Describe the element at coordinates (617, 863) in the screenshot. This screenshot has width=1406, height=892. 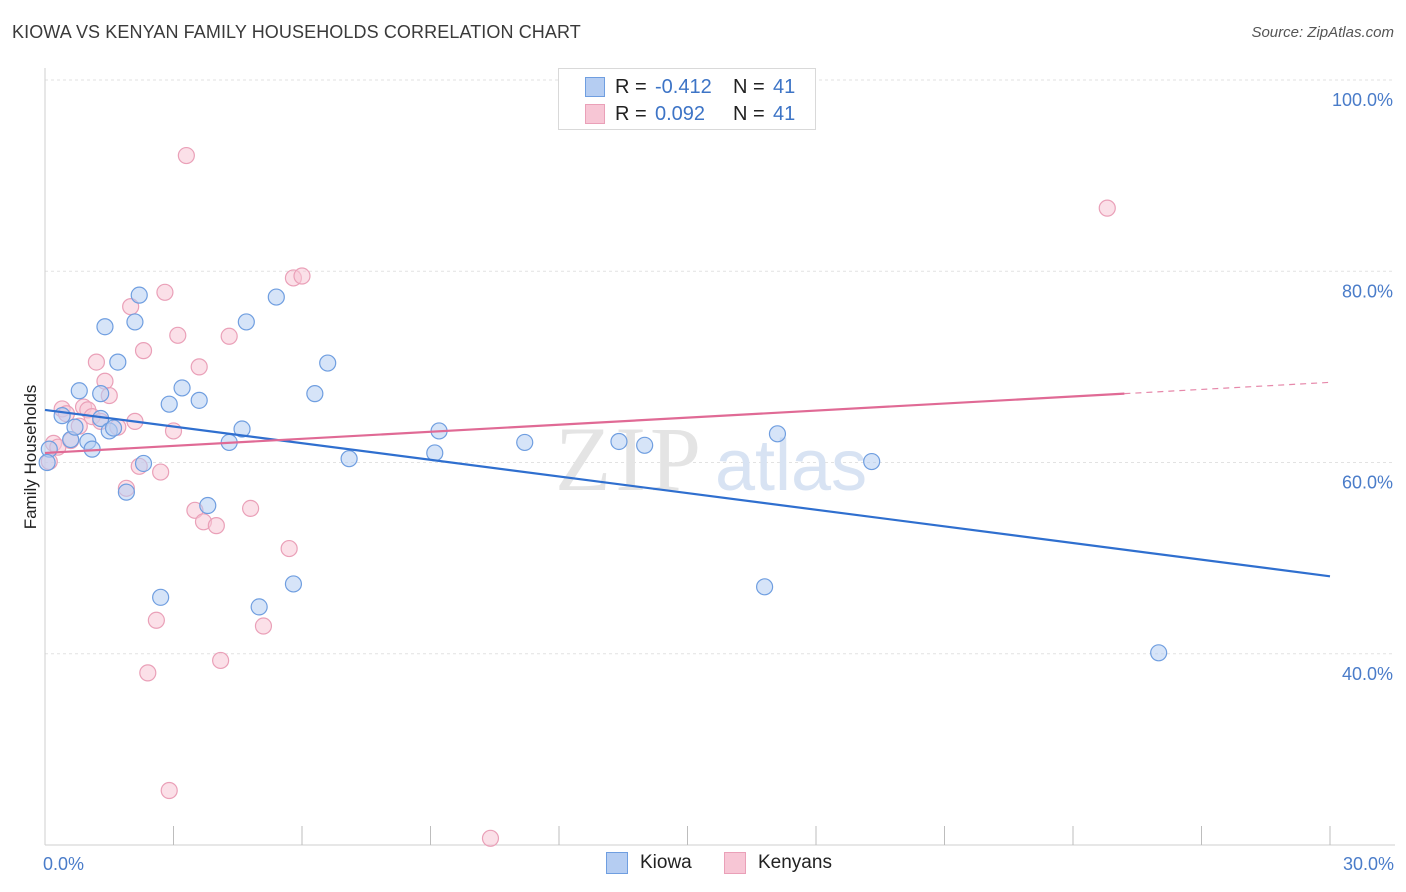
I see `kiowa-legend-swatch` at that location.